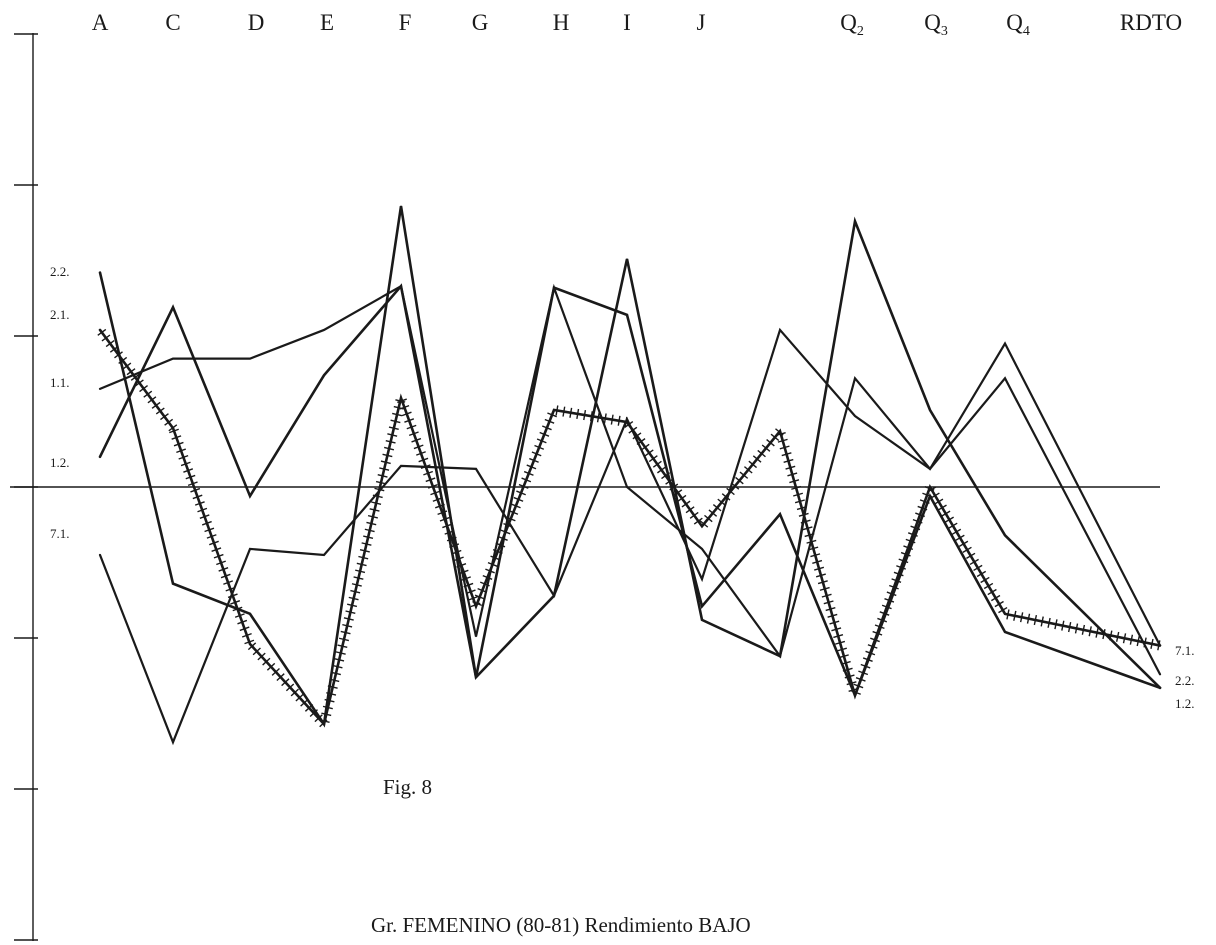 The width and height of the screenshot is (1216, 945). Describe the element at coordinates (408, 787) in the screenshot. I see `figure-label: Fig. 8` at that location.